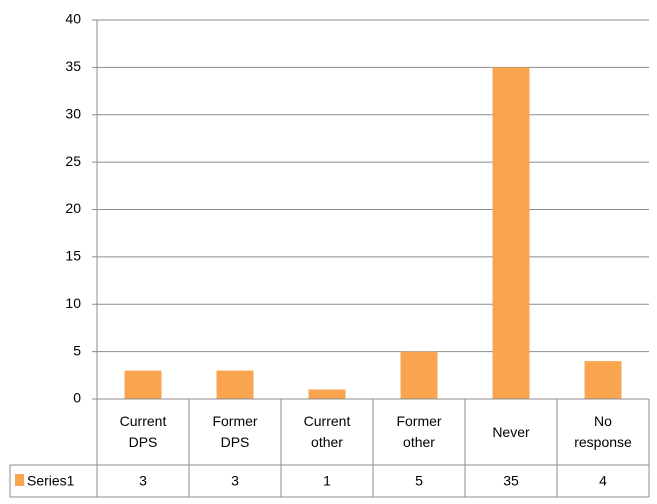  I want to click on category-text: Never, so click(511, 431).